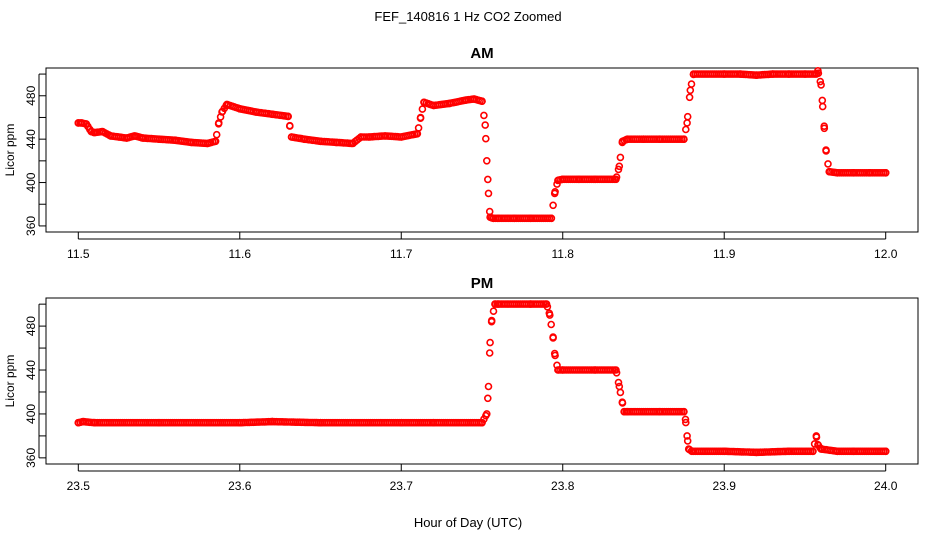  I want to click on x-tick-label: 11.5, so click(78, 254).